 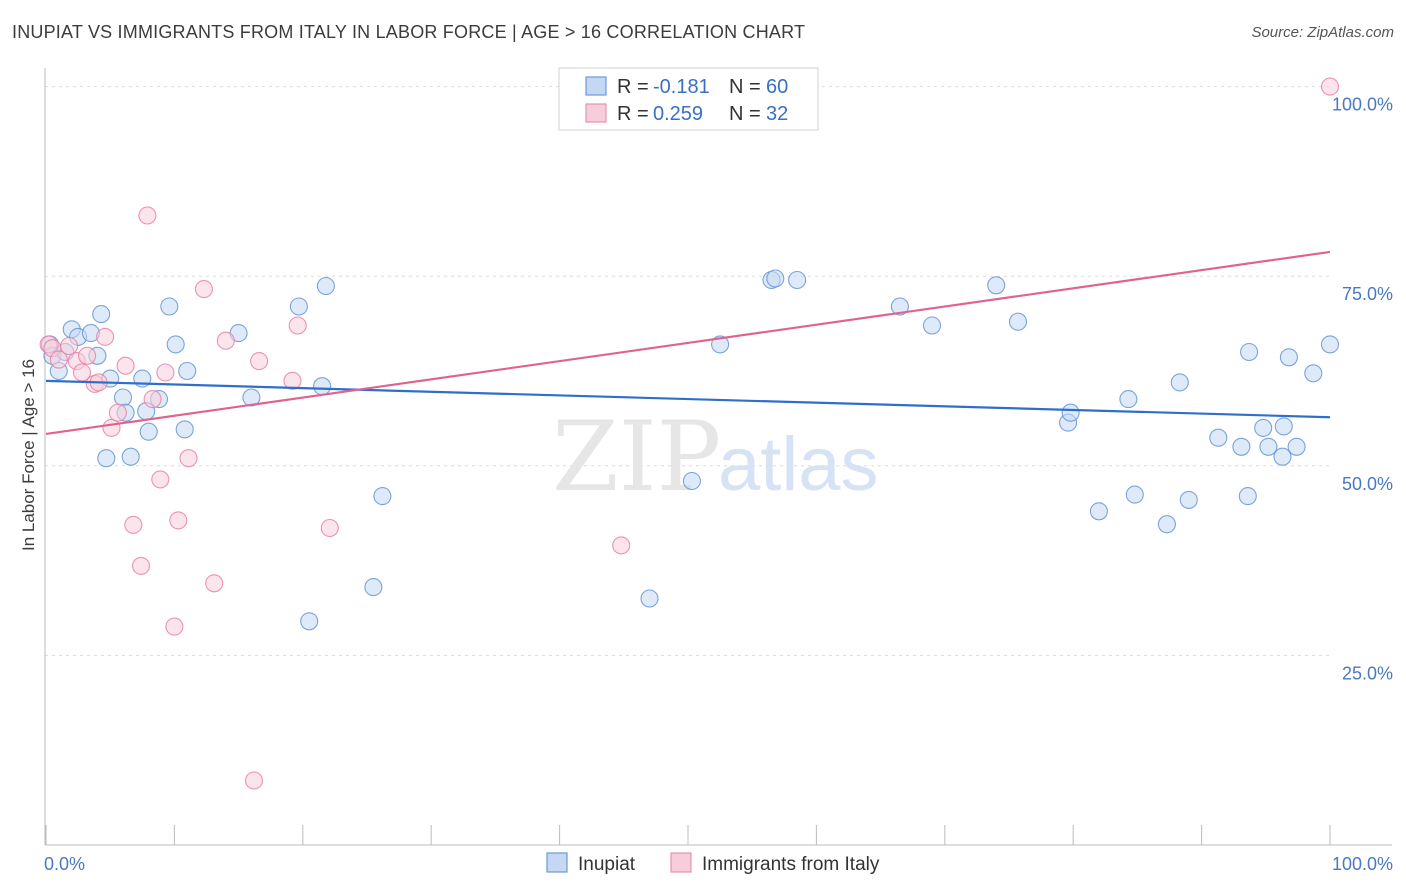 What do you see at coordinates (1367, 484) in the screenshot?
I see `y-tick-label-1: 50.0%` at bounding box center [1367, 484].